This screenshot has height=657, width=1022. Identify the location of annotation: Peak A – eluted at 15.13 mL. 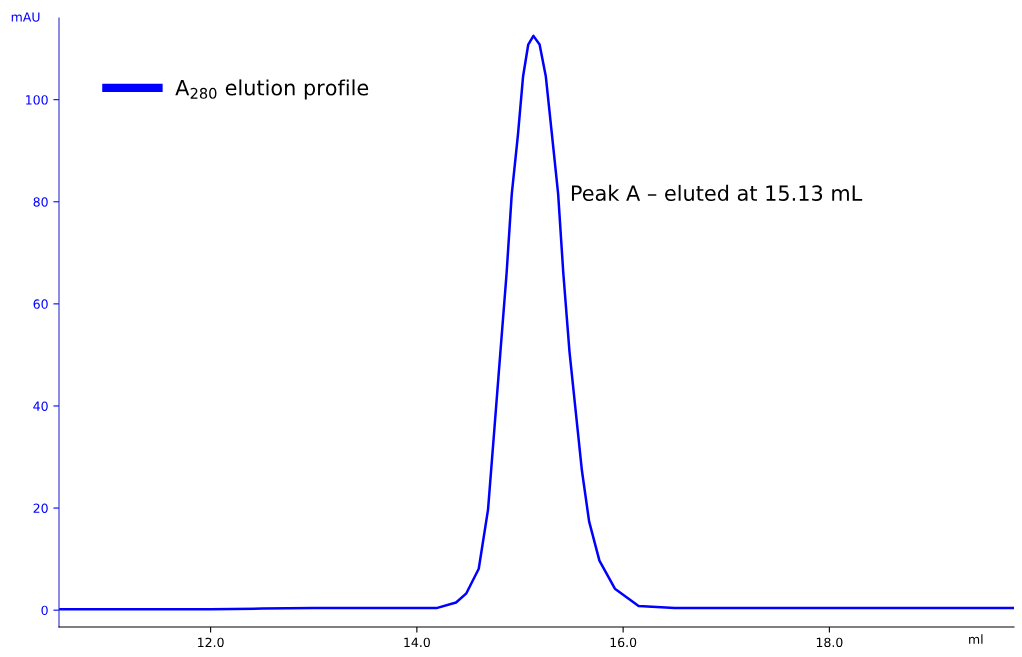
(717, 192).